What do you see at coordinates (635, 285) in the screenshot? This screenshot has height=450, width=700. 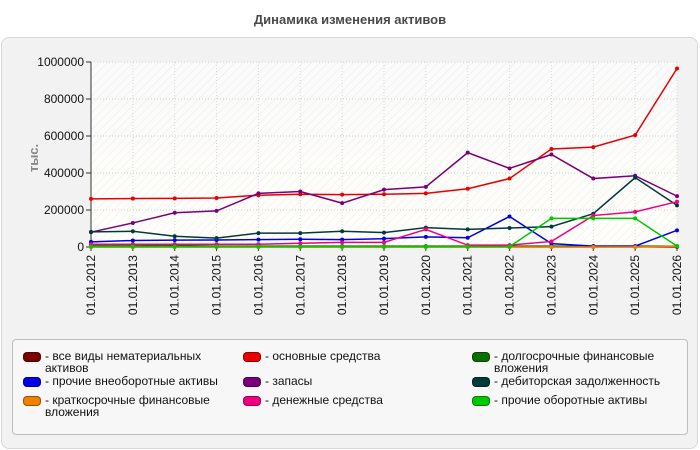 I see `x-tick-label: 01.01.2025` at bounding box center [635, 285].